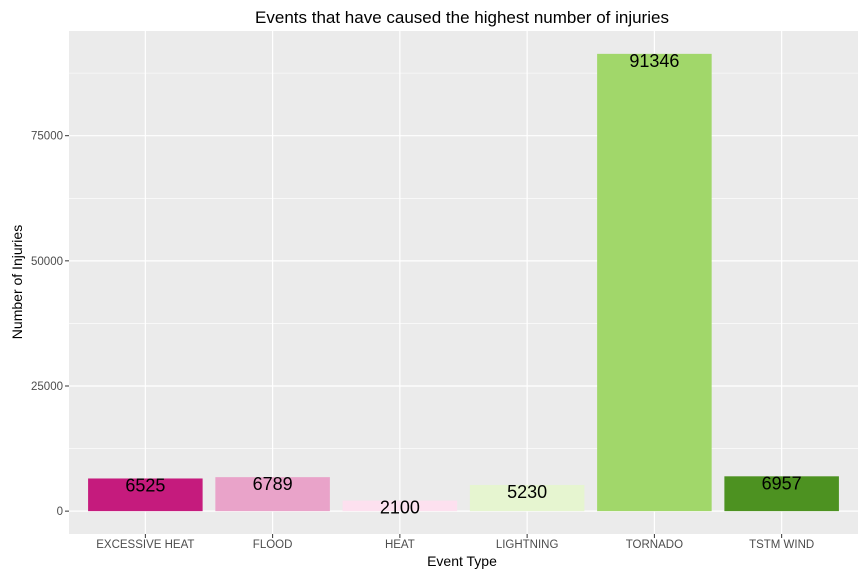 The image size is (864, 576). Describe the element at coordinates (273, 545) in the screenshot. I see `x-tick-label: FLOOD` at that location.